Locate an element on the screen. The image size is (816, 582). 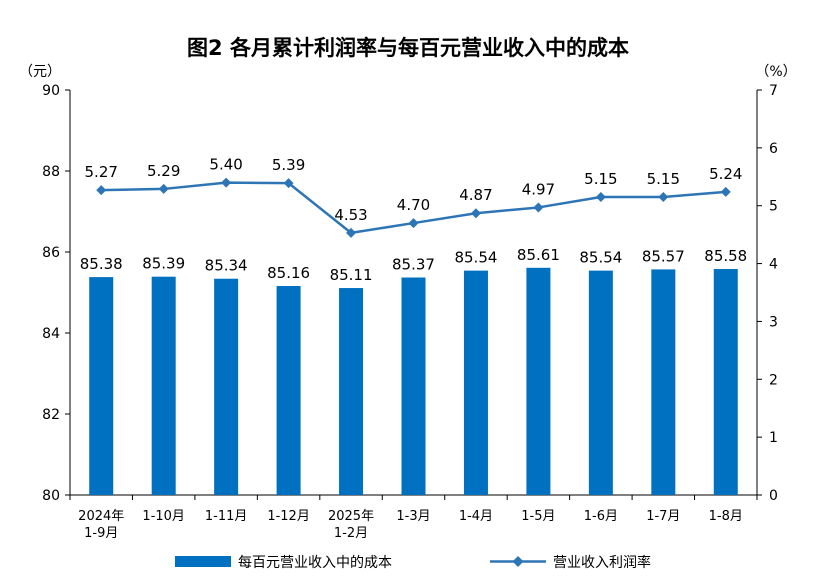
x-axis-category-label: 1-8月 is located at coordinates (726, 516).